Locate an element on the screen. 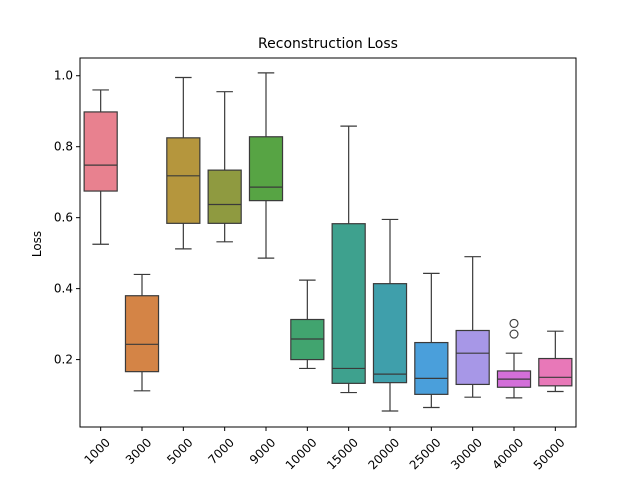 This screenshot has width=640, height=480. y-tick-label: 0.4 is located at coordinates (63, 289).